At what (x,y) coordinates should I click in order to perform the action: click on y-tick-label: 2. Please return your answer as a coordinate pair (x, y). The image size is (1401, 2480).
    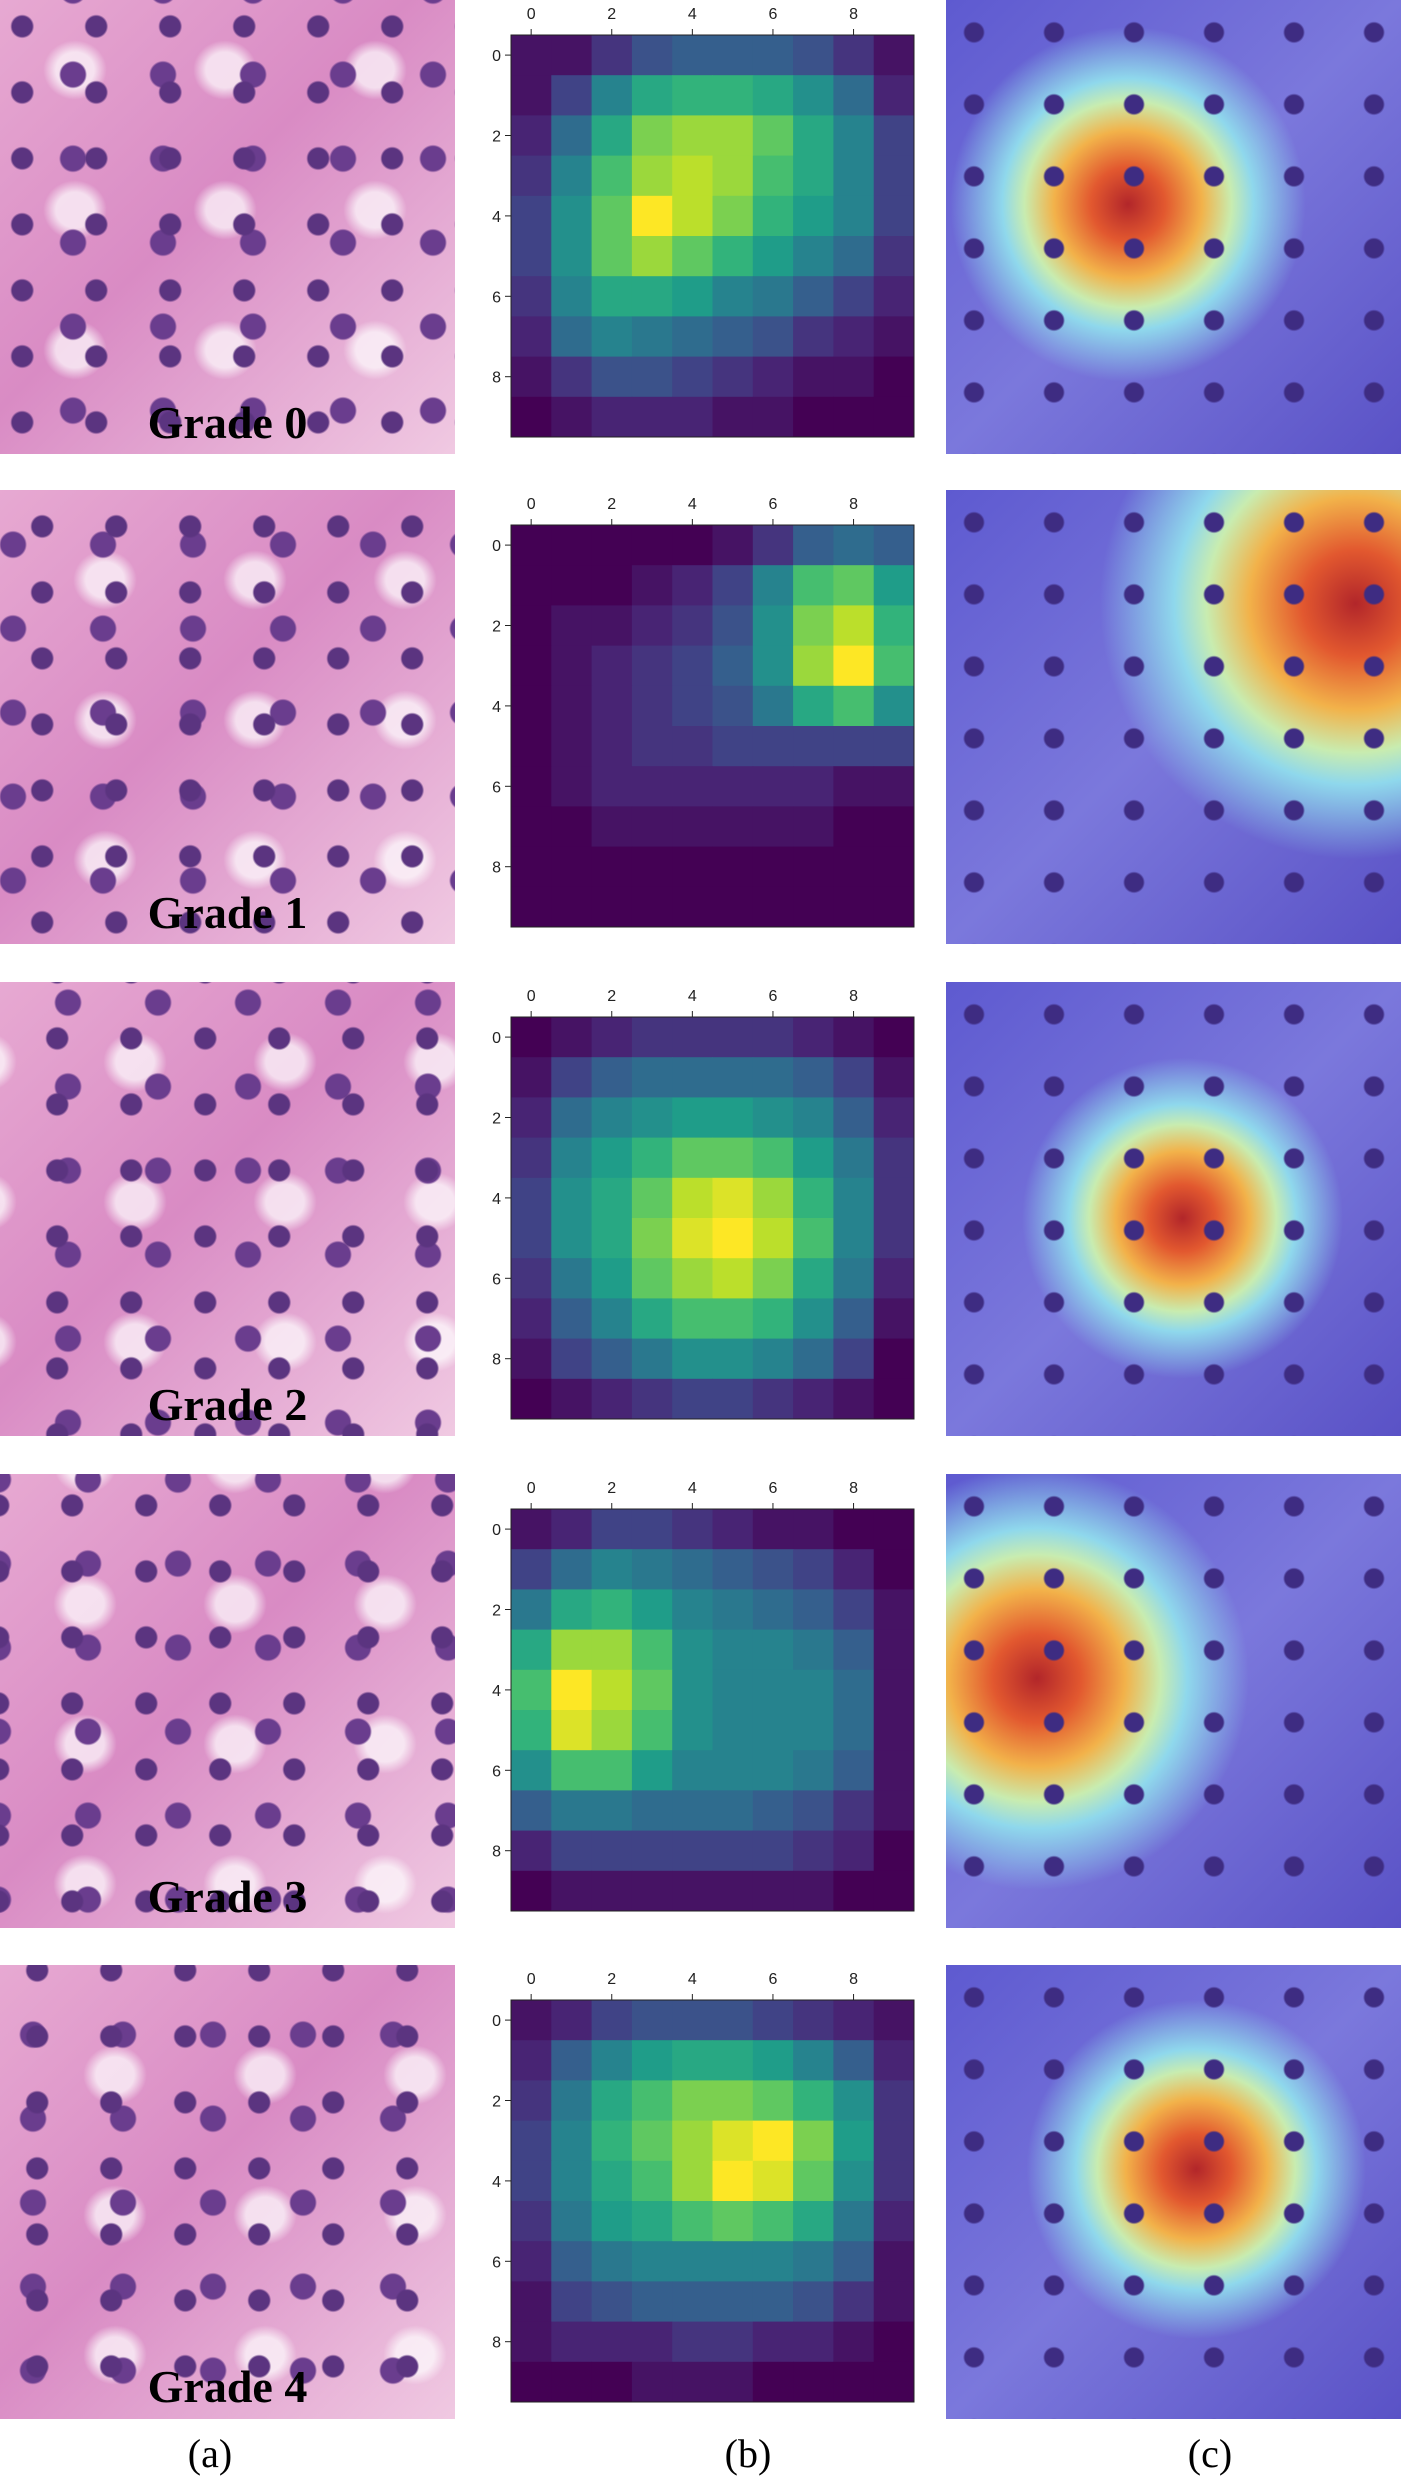
    Looking at the image, I should click on (496, 1119).